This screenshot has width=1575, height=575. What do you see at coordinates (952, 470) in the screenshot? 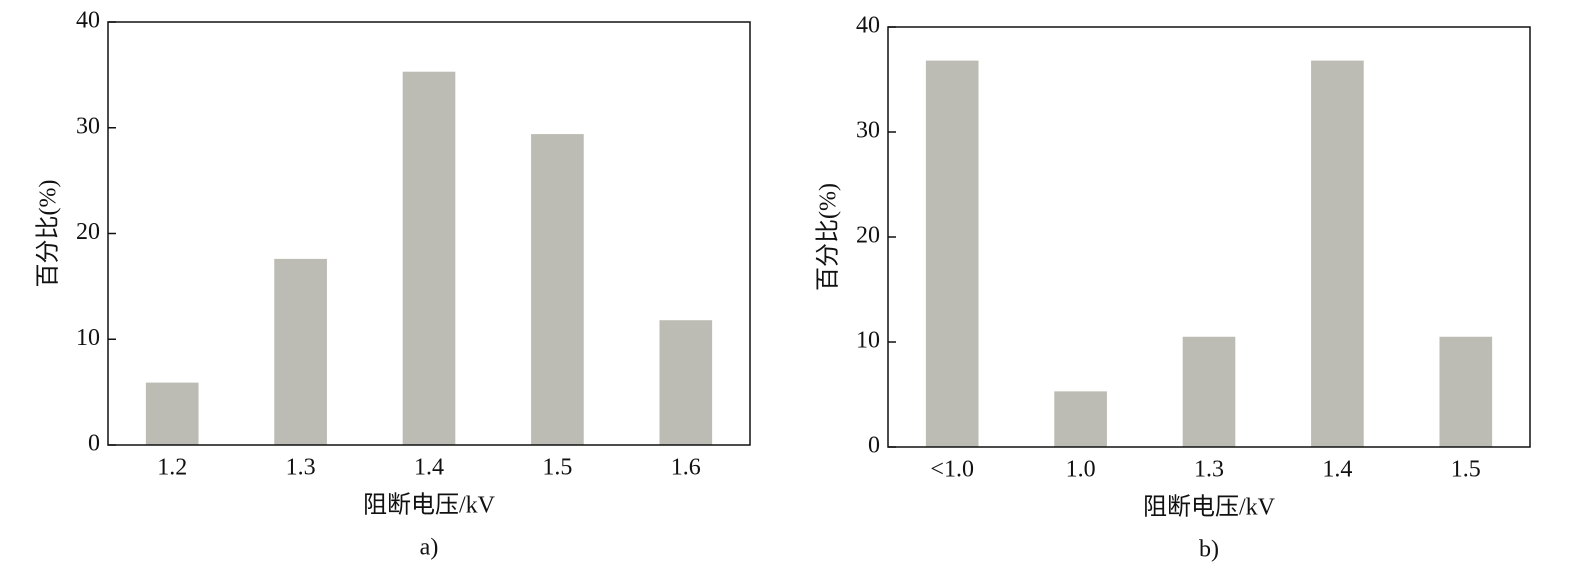
I see `x-tick-label: <1.0` at bounding box center [952, 470].